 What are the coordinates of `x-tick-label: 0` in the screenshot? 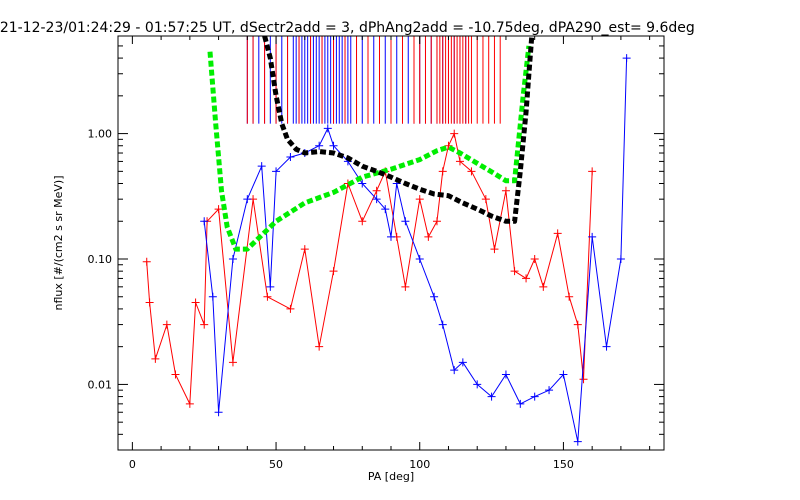 It's located at (132, 464).